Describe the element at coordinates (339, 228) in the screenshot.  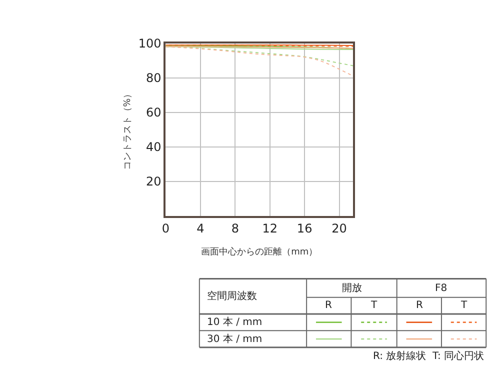
I see `x-tick-label: 20` at that location.